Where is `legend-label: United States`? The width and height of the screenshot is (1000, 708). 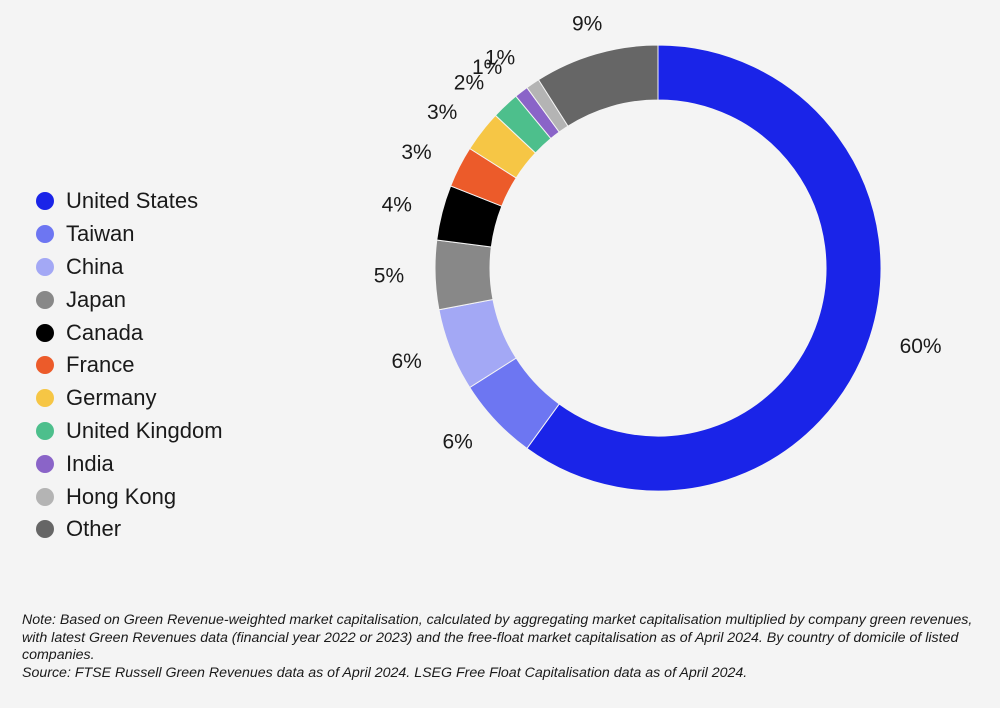
legend-label: United States is located at coordinates (132, 201).